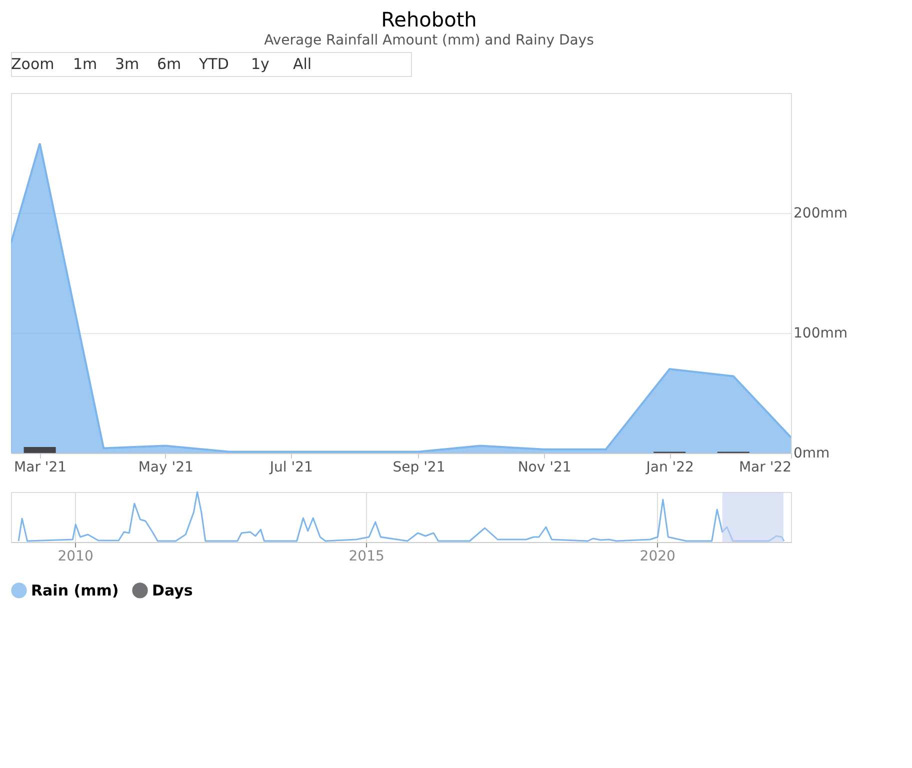  Describe the element at coordinates (213, 64) in the screenshot. I see `text: YTD` at that location.